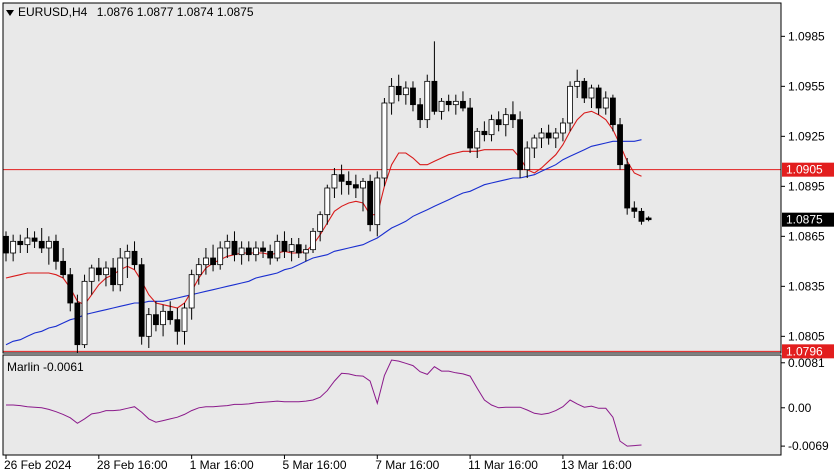 The image size is (838, 476). I want to click on symbol-label: EURUSD,H4, so click(53, 12).